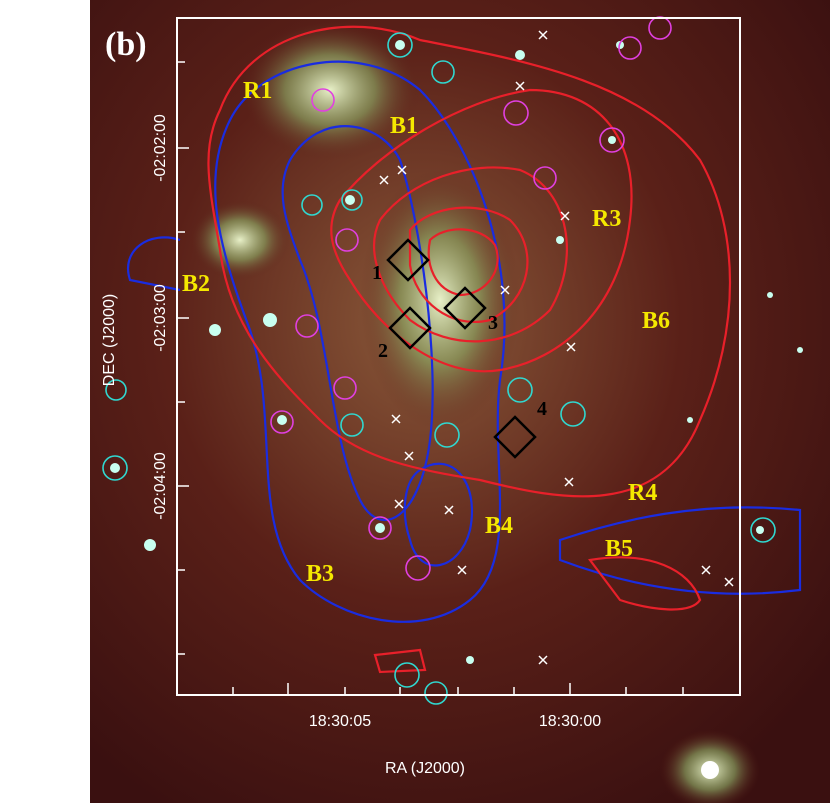 This screenshot has width=830, height=803. I want to click on x-tick-label: 18:30:05, so click(340, 721).